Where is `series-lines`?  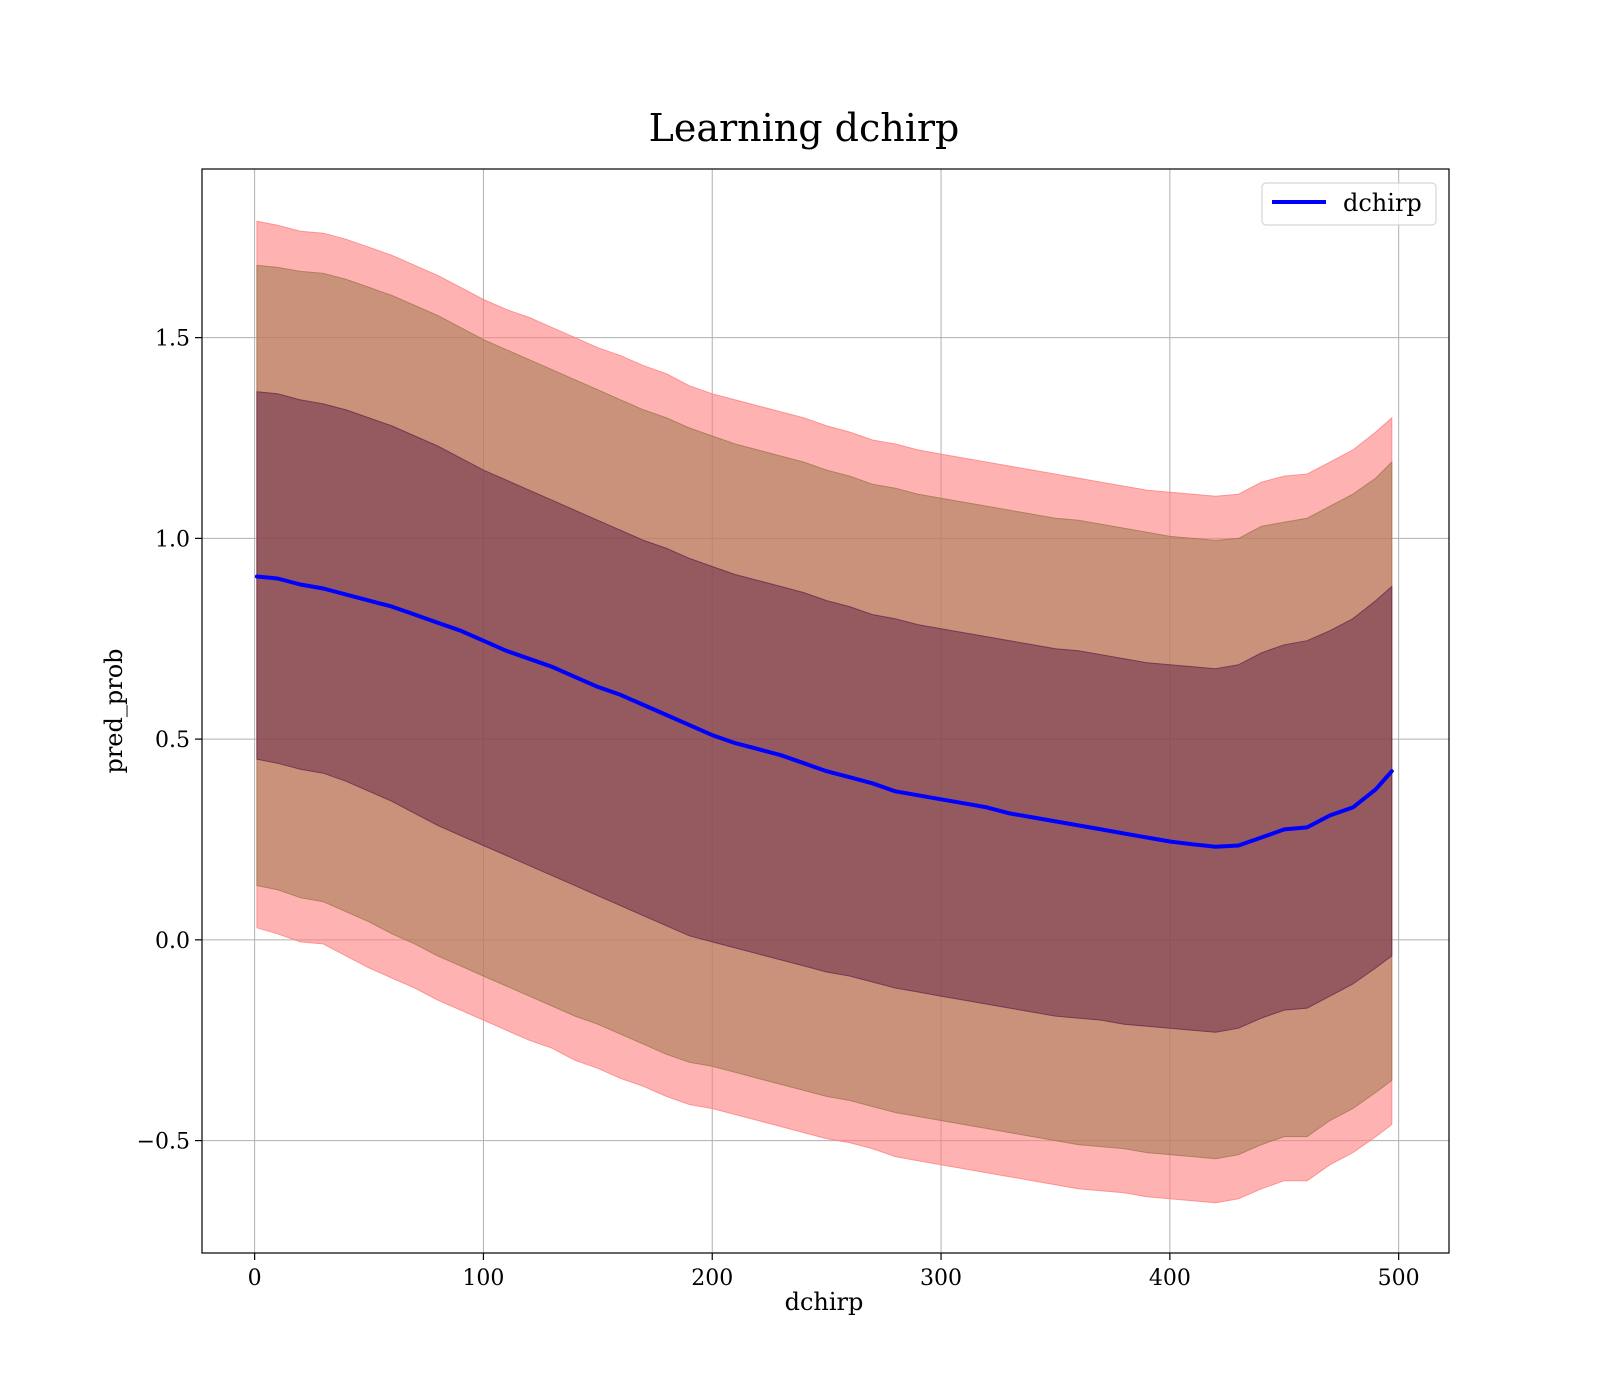
series-lines is located at coordinates (824, 711).